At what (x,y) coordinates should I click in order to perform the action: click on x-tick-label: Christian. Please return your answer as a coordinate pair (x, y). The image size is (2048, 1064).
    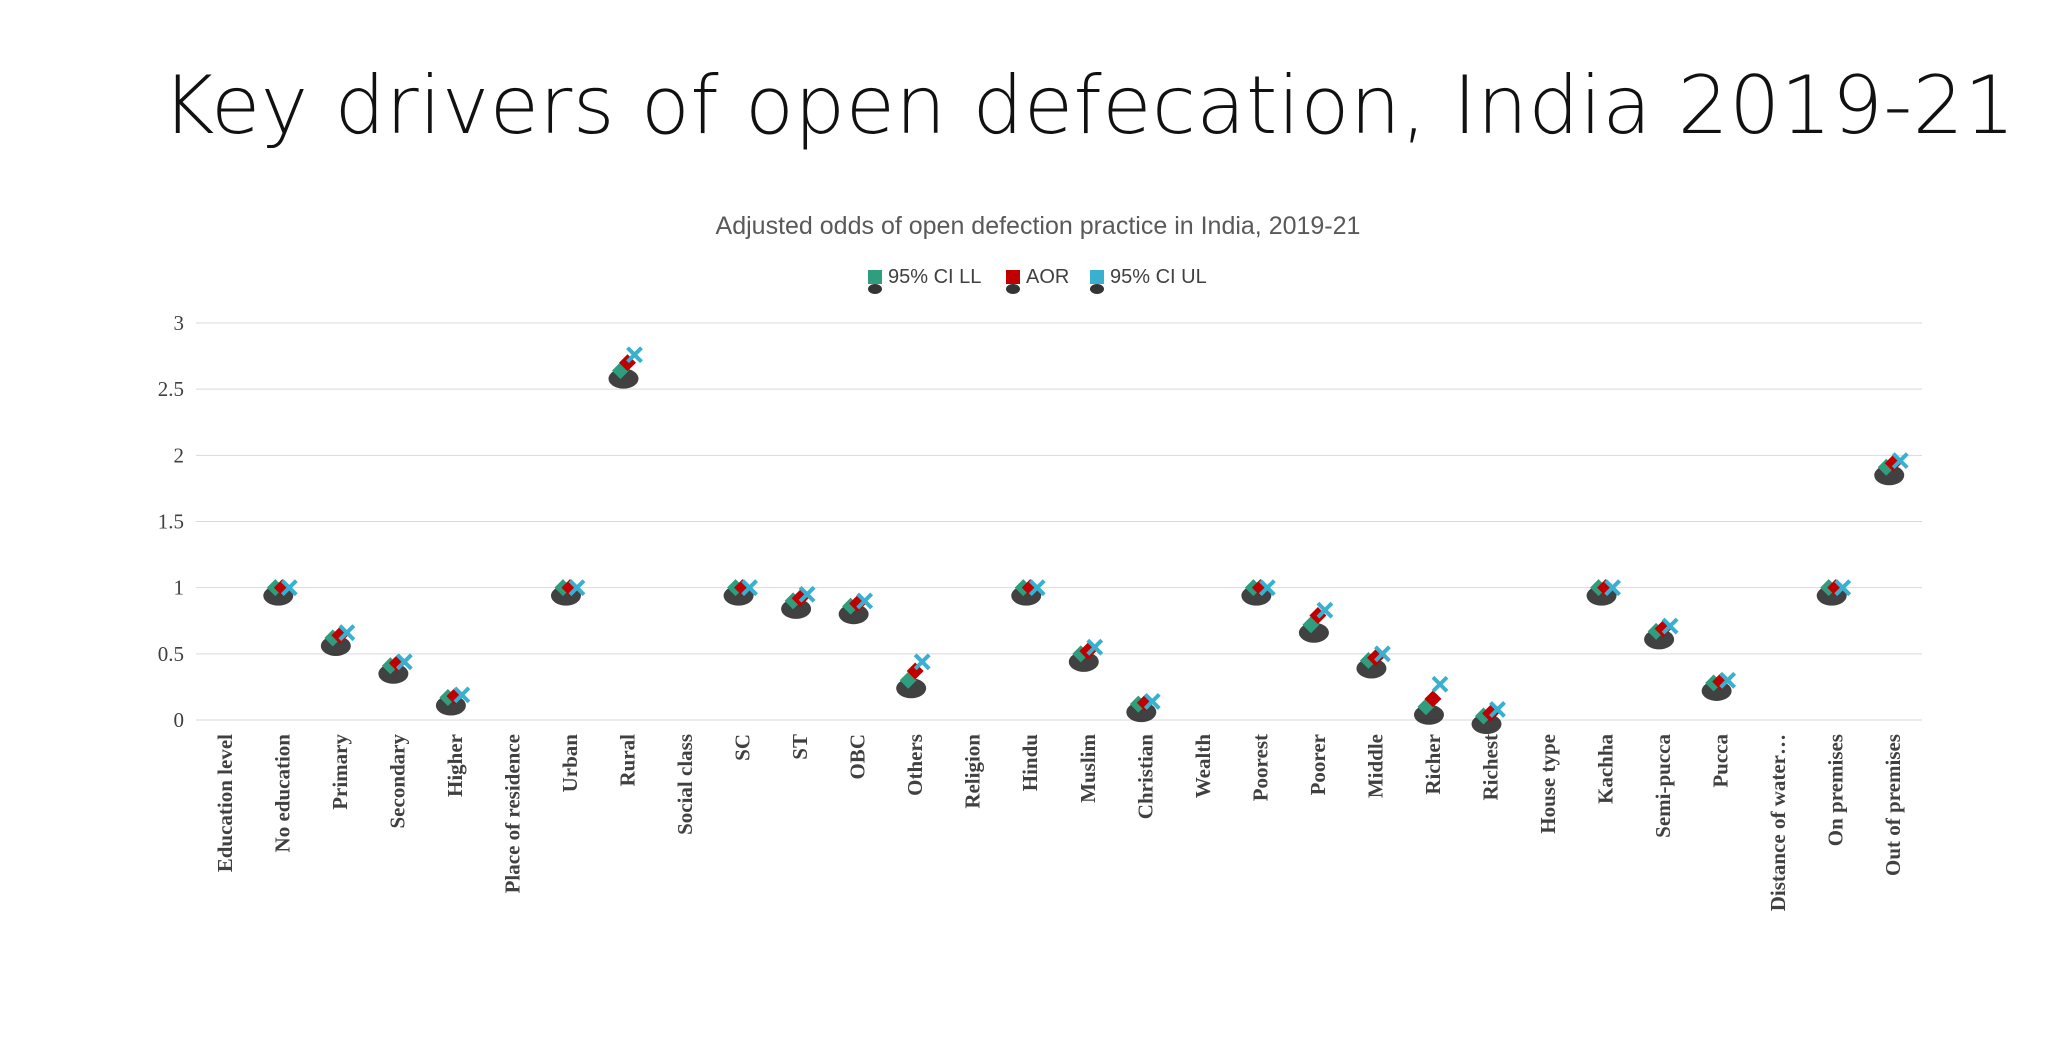
    Looking at the image, I should click on (1145, 777).